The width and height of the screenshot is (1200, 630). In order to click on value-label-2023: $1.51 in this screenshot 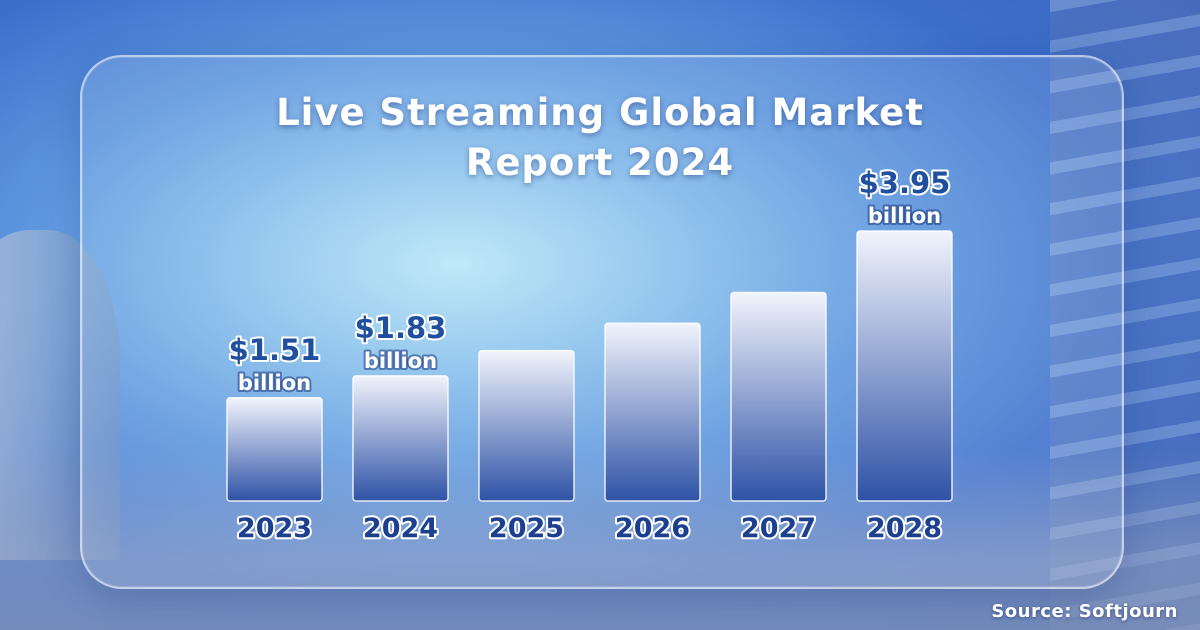, I will do `click(275, 350)`.